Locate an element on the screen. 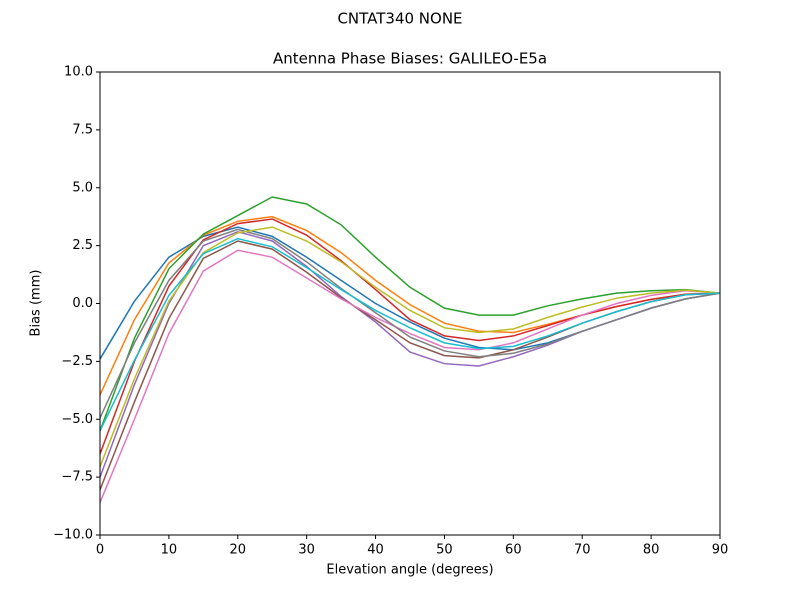 This screenshot has width=800, height=600. x-tick-label: 60 is located at coordinates (513, 550).